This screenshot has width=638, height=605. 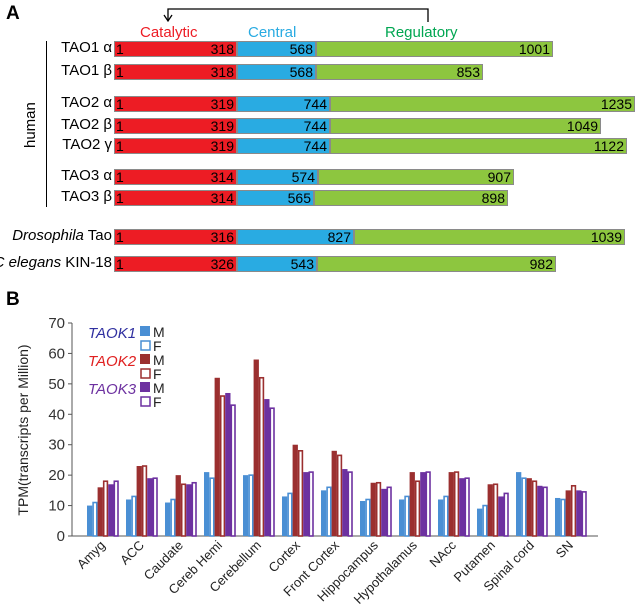 I want to click on catalytic-domain-label: Catalytic, so click(x=169, y=32).